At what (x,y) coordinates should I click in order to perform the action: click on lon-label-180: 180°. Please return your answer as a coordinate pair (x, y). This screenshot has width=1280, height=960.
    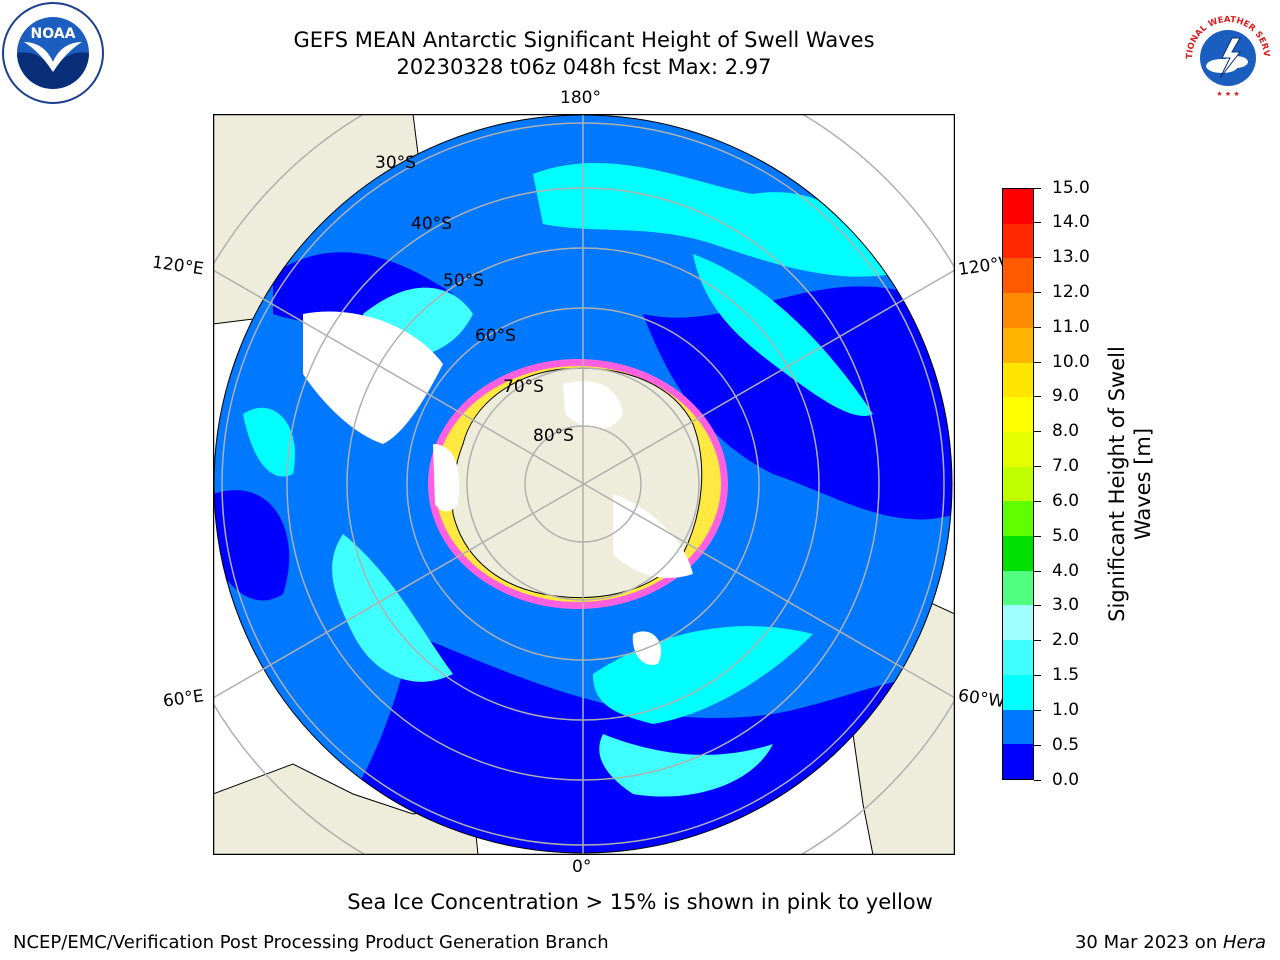
    Looking at the image, I should click on (580, 98).